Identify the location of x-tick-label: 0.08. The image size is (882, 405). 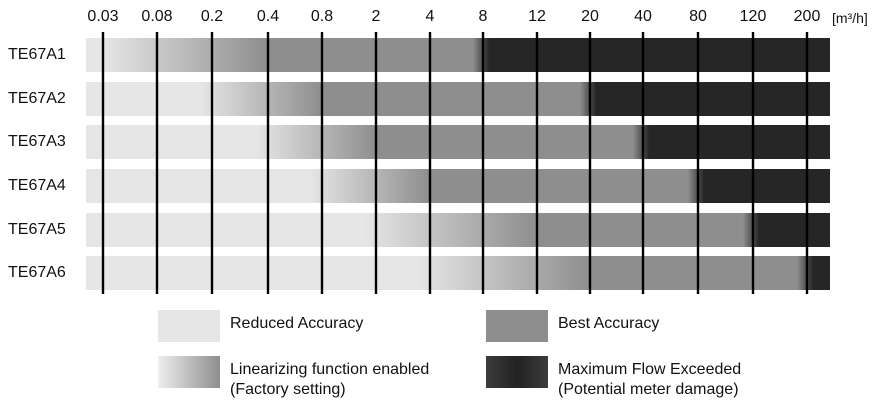
(157, 16).